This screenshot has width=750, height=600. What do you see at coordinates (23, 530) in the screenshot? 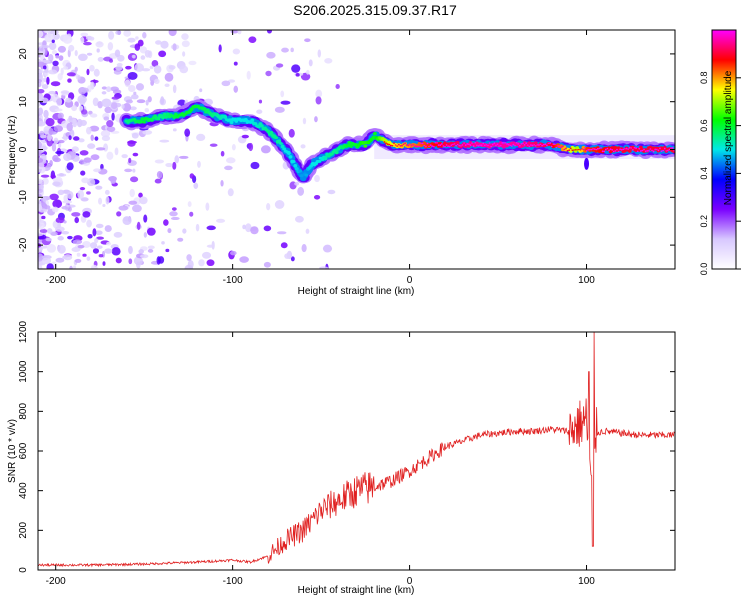
I see `snr-y-tick-label: 200` at bounding box center [23, 530].